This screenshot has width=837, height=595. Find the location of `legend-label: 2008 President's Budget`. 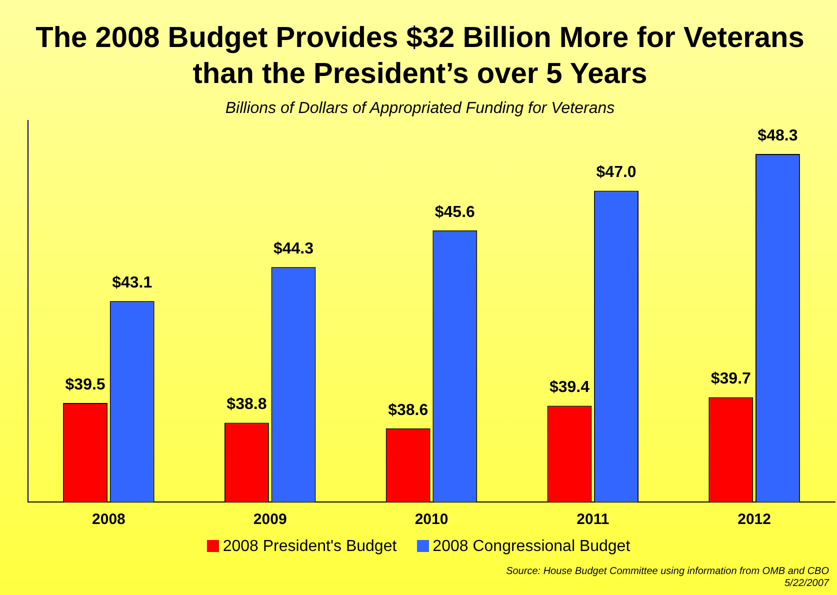

legend-label: 2008 President's Budget is located at coordinates (309, 546).